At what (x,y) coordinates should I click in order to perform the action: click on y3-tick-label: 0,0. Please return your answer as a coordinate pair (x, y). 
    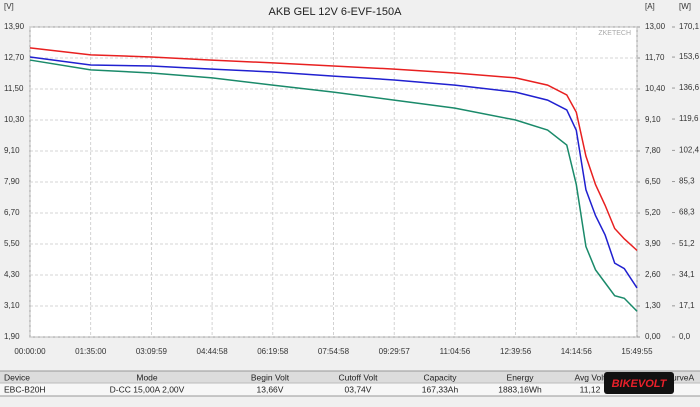
    Looking at the image, I should click on (685, 336).